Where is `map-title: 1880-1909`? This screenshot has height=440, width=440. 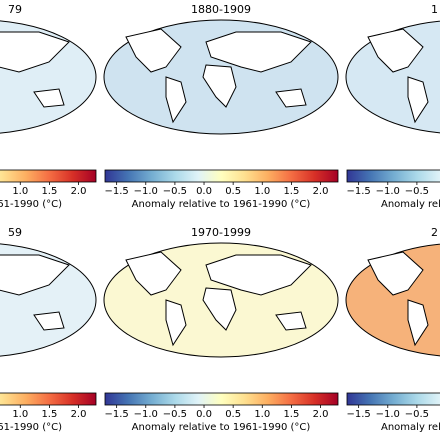
map-title: 1880-1909 is located at coordinates (221, 9).